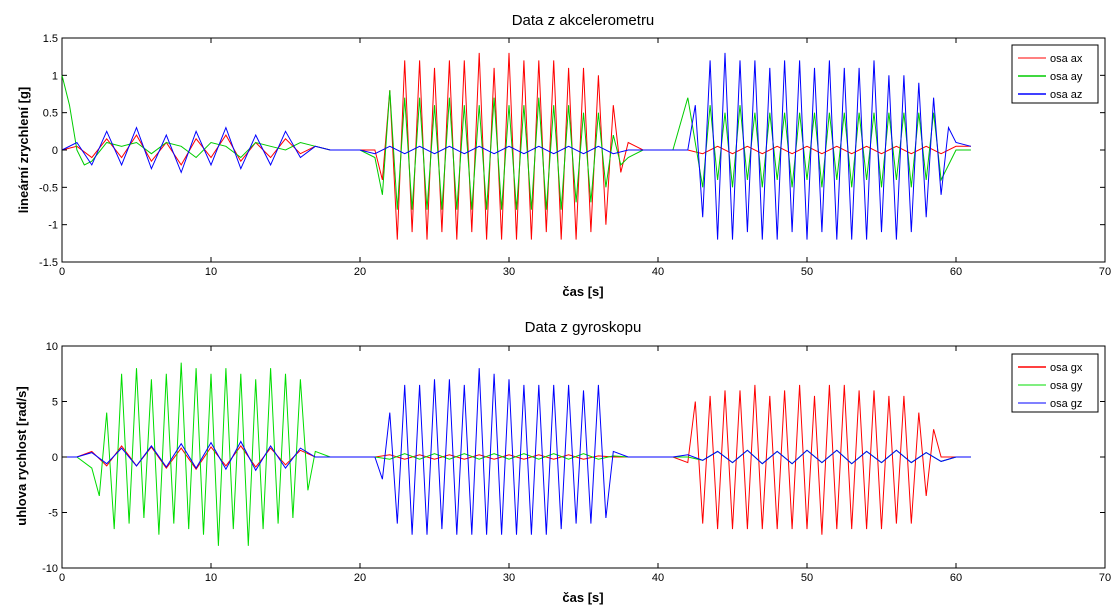 The image size is (1120, 607). I want to click on legend-label-az: osa az, so click(1066, 95).